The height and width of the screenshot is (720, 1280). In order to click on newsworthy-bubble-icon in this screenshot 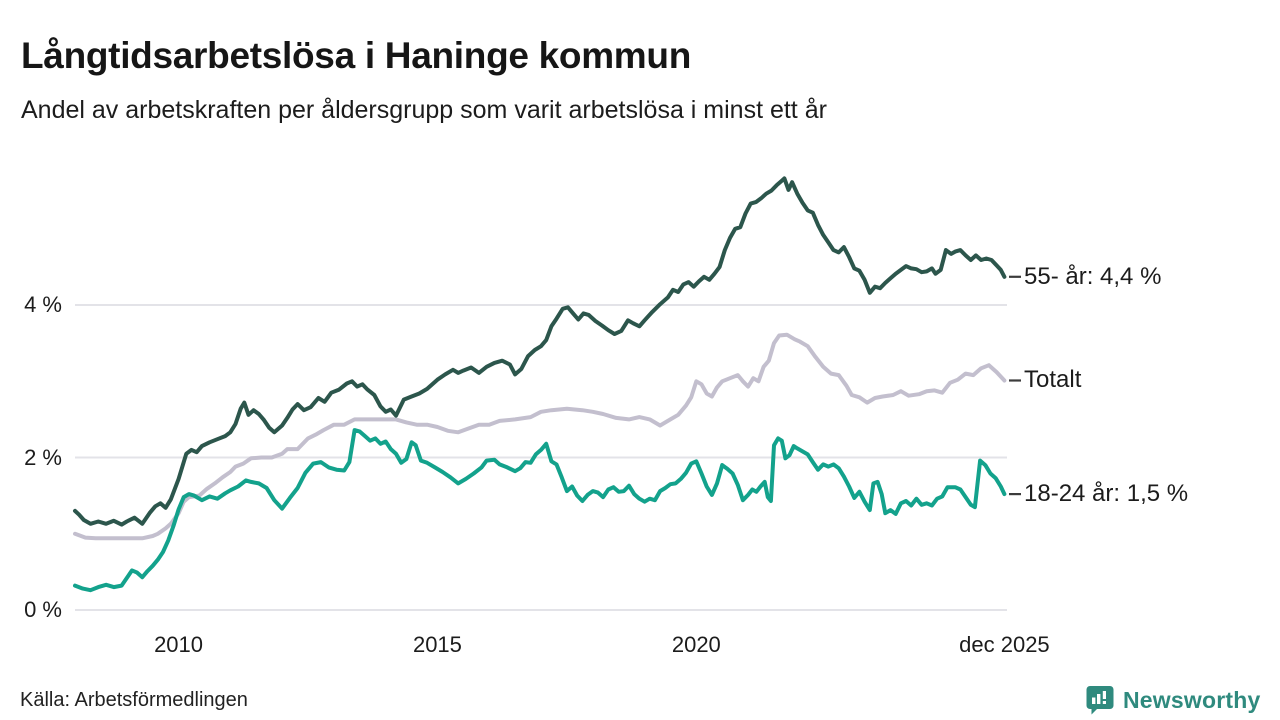, I will do `click(1100, 700)`.